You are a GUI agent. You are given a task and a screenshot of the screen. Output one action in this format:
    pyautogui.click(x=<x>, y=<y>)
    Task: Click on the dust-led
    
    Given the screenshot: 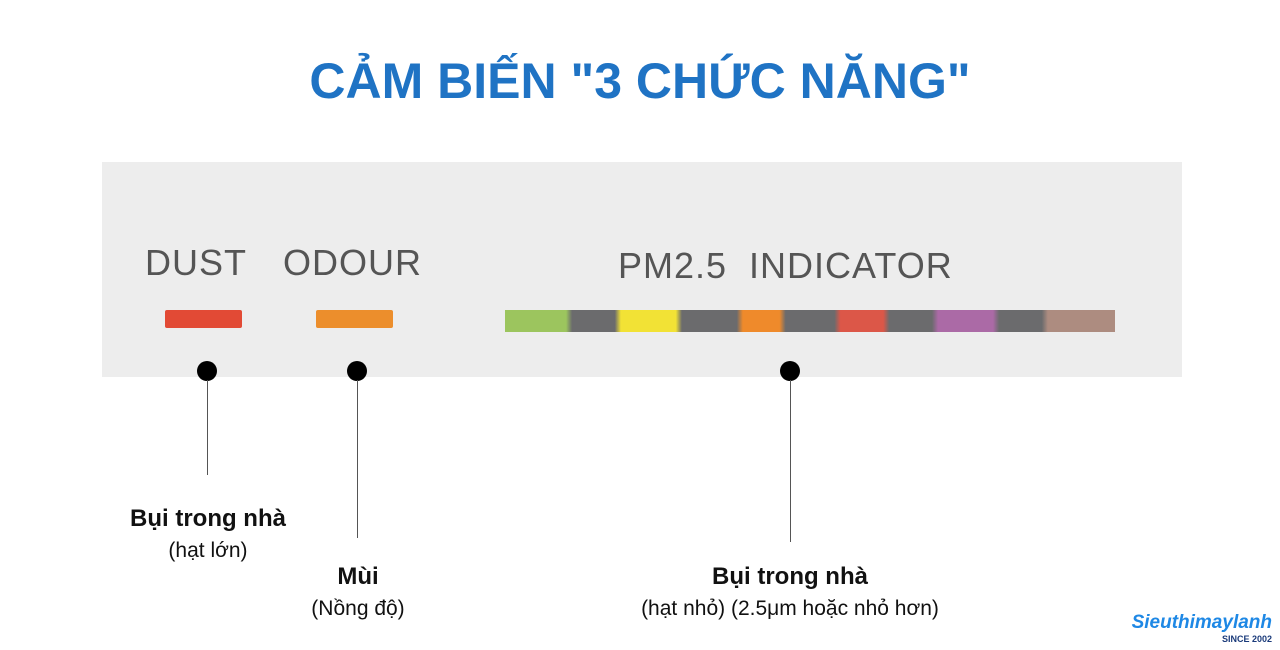 What is the action you would take?
    pyautogui.click(x=203, y=319)
    